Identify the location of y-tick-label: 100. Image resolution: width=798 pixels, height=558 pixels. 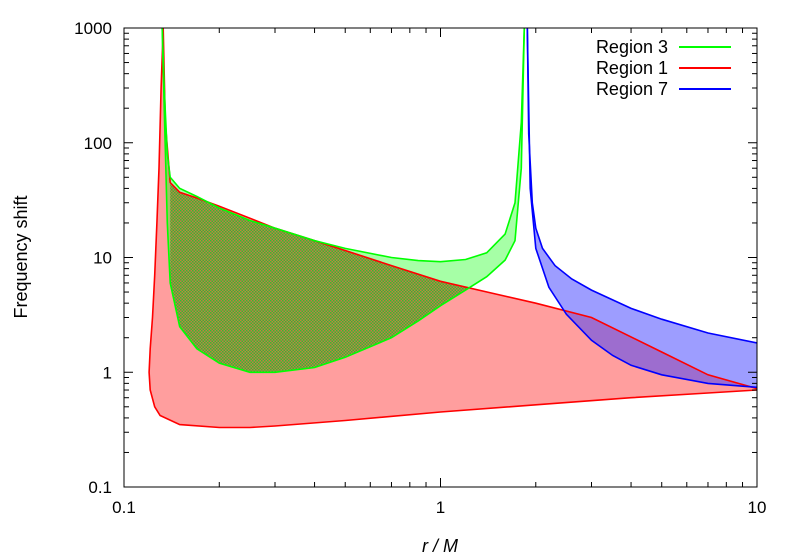
(98, 143).